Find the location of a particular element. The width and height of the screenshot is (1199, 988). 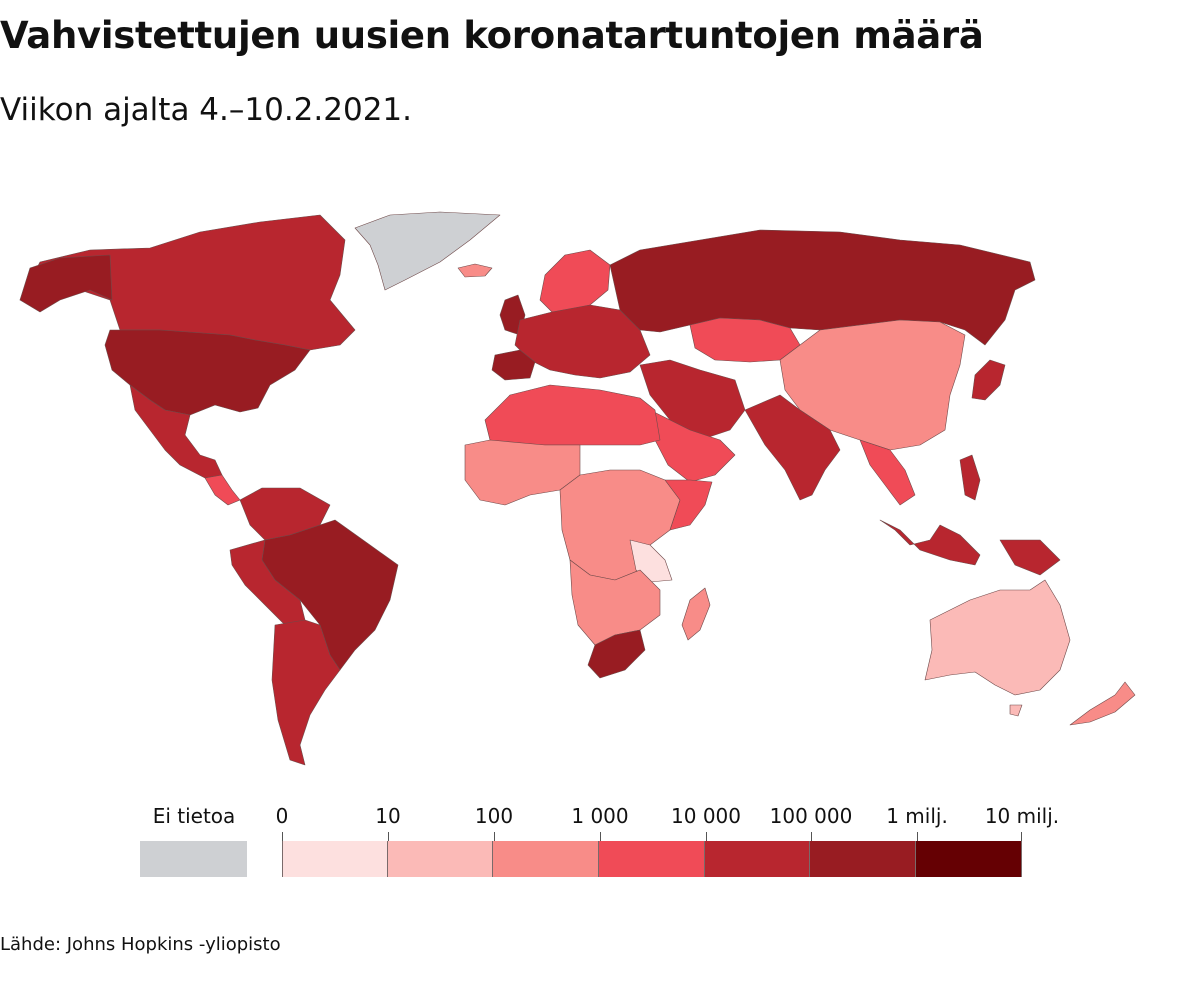

country-new-zealand is located at coordinates (1102, 703).